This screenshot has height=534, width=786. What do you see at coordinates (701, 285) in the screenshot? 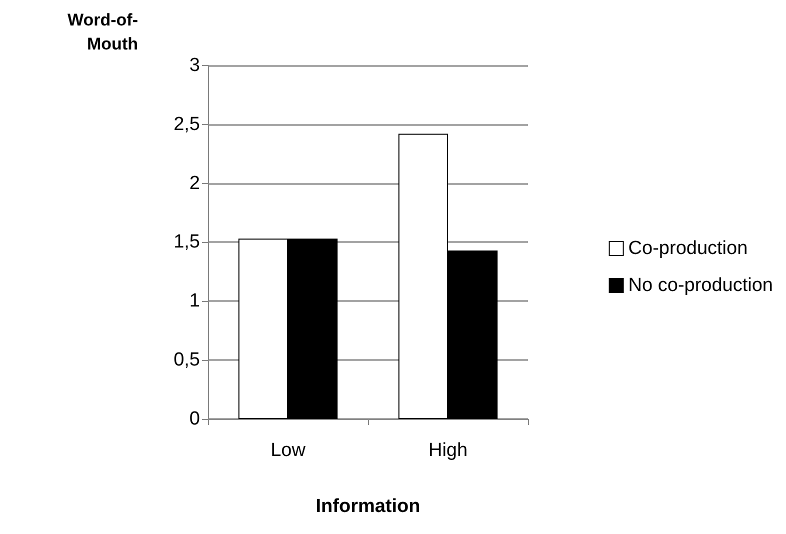
I see `legend-label: No co-production` at bounding box center [701, 285].